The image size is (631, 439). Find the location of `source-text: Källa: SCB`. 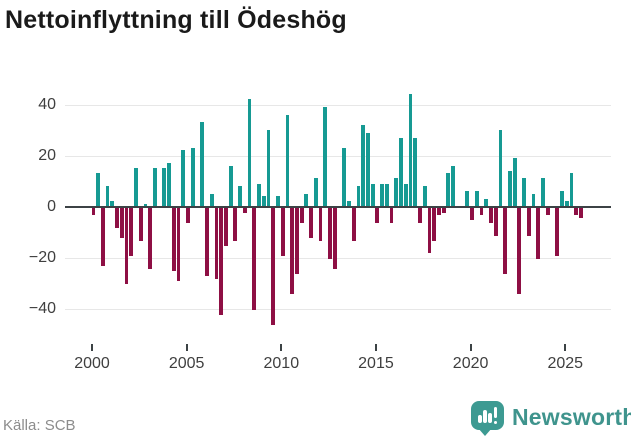

source-text: Källa: SCB is located at coordinates (39, 425).